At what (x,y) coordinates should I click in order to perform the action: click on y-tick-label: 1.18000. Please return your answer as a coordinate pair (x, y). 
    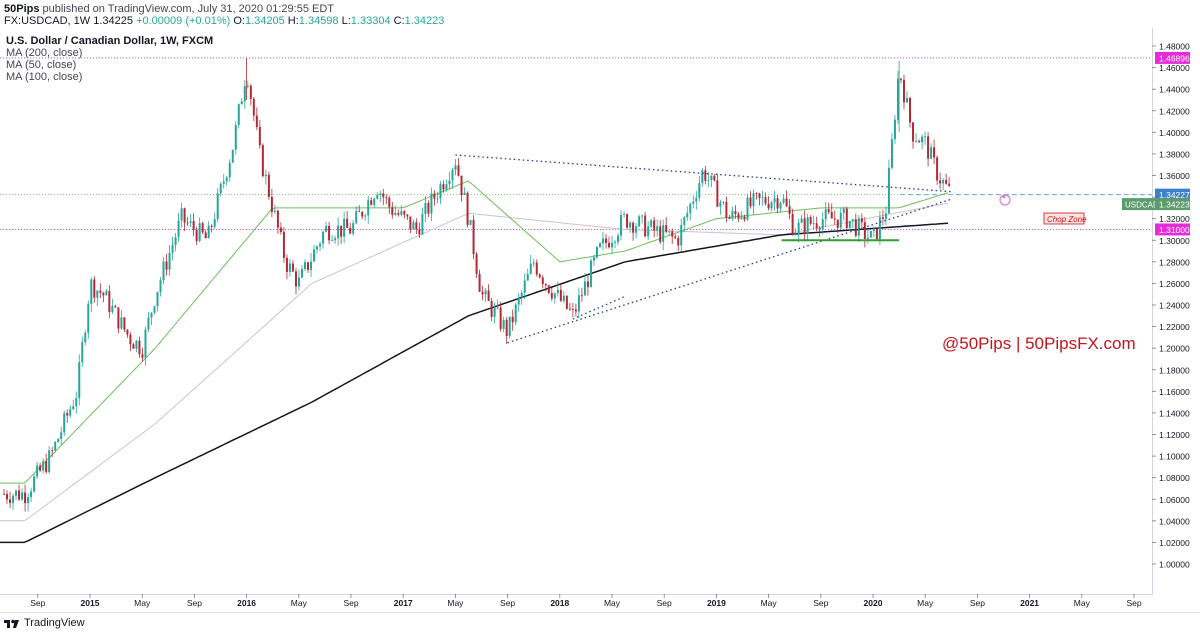
    Looking at the image, I should click on (1174, 370).